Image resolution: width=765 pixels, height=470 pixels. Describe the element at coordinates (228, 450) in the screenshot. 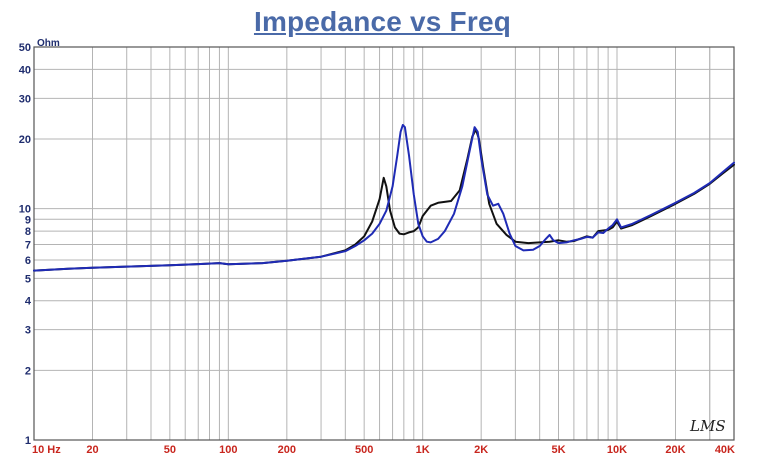

I see `x-tick-label: 100` at that location.